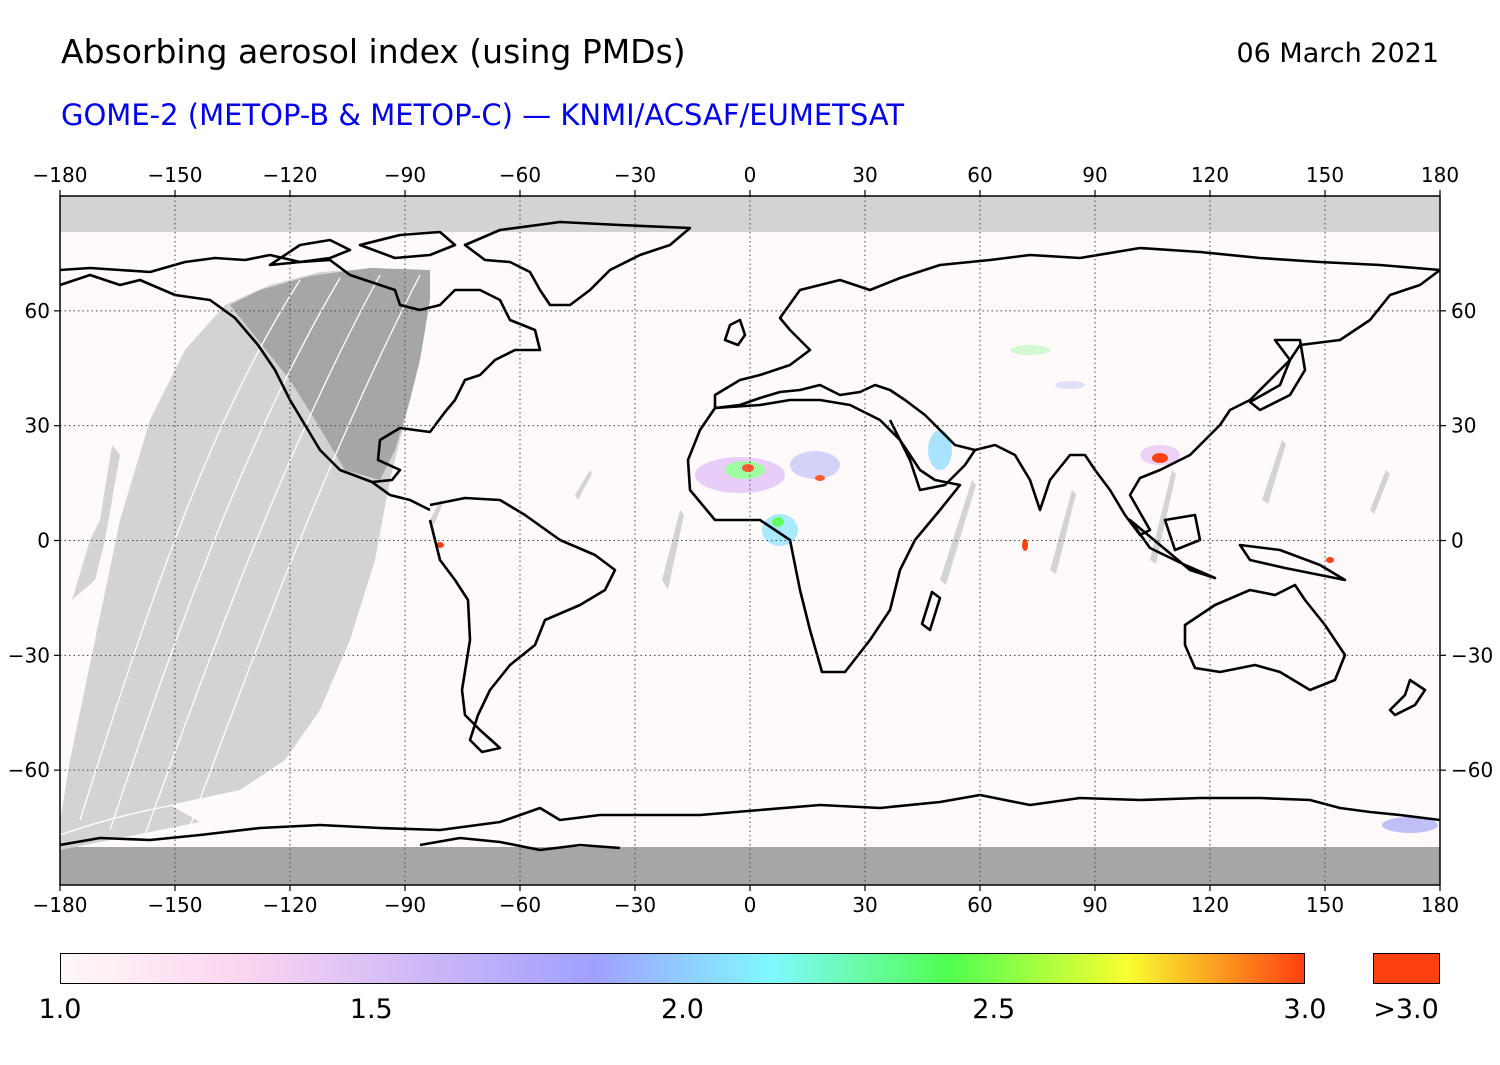 Image resolution: width=1500 pixels, height=1065 pixels. I want to click on tick-label-lon-top: 30, so click(864, 175).